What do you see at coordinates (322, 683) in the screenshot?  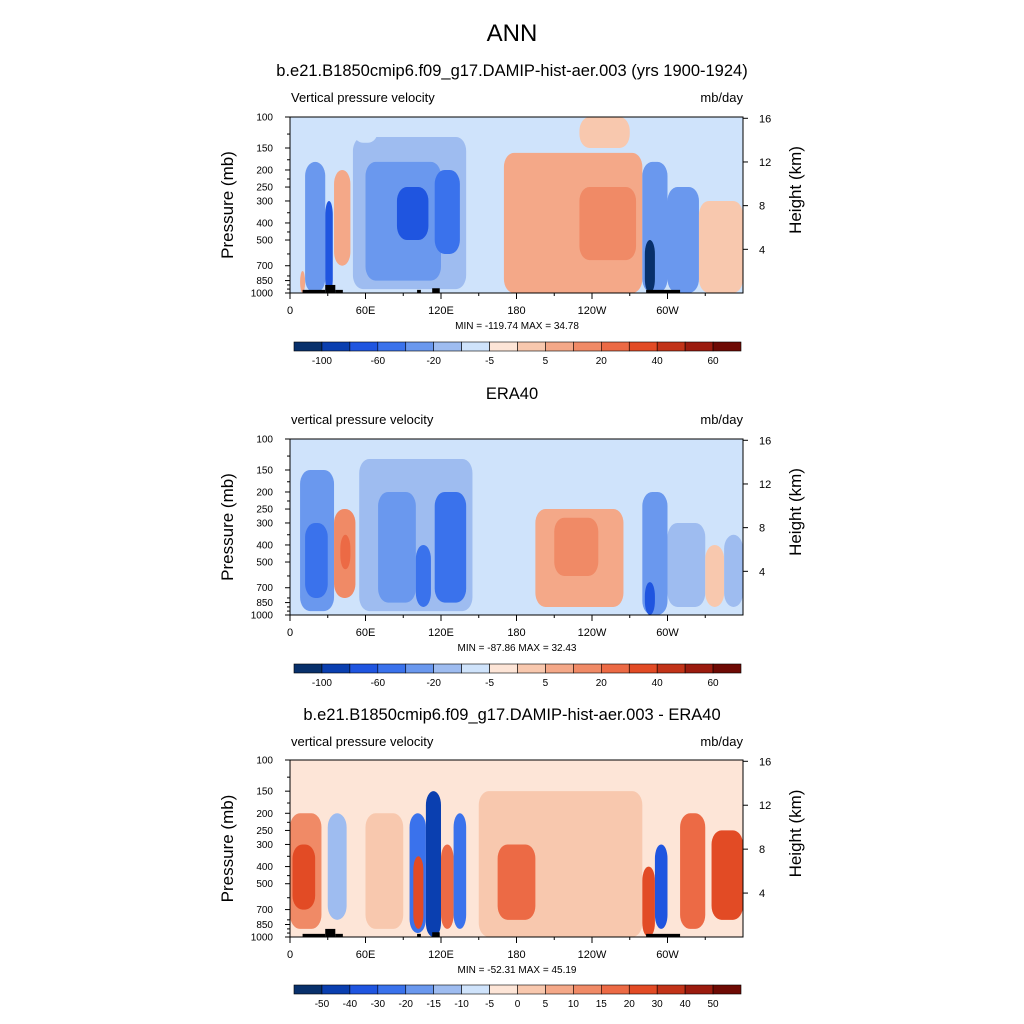 I see `colorbar-label: -100` at bounding box center [322, 683].